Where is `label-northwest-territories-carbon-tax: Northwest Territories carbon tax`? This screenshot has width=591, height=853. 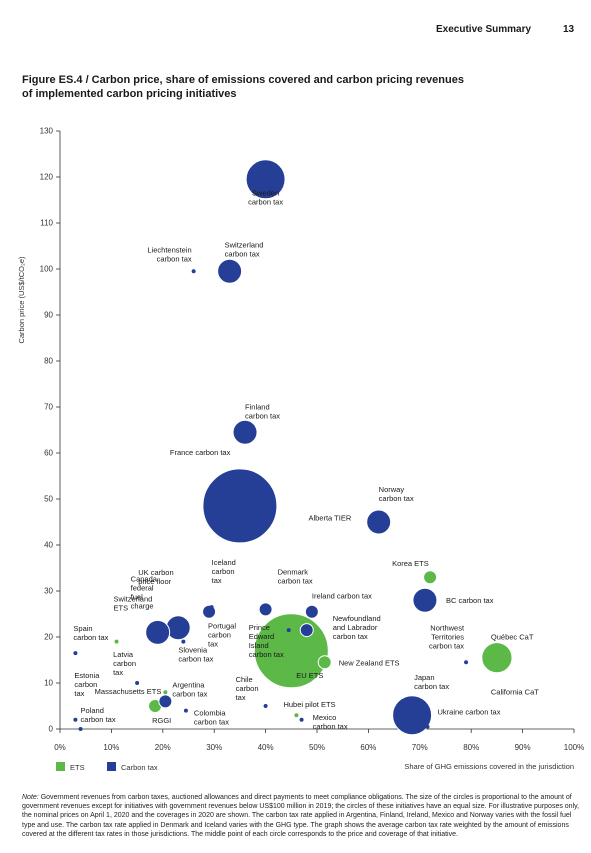 label-northwest-territories-carbon-tax: Northwest Territories carbon tax is located at coordinates (447, 636).